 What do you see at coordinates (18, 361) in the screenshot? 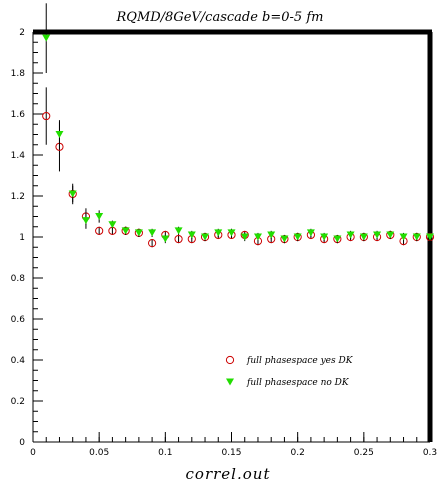
I see `y-tick-label: 0.4` at bounding box center [18, 361].